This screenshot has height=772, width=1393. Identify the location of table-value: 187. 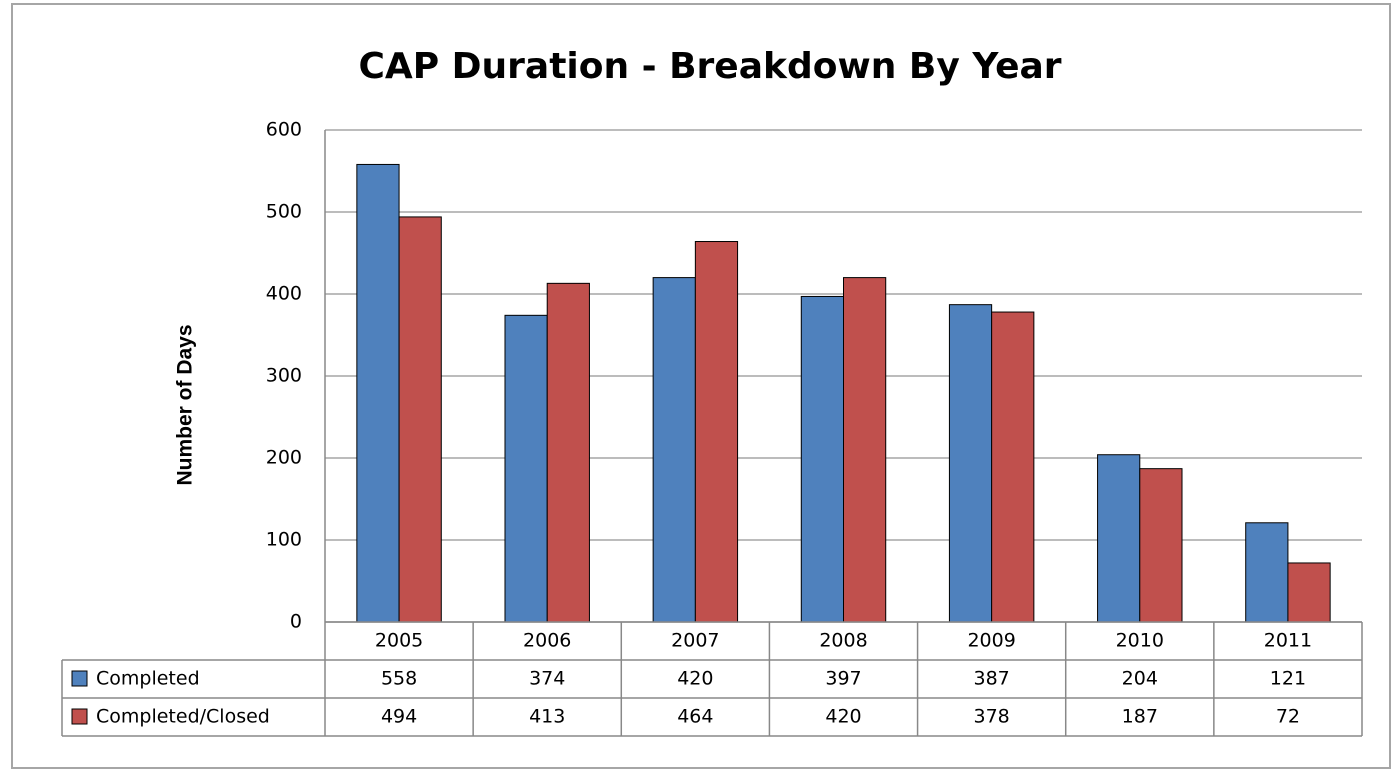
(1140, 717).